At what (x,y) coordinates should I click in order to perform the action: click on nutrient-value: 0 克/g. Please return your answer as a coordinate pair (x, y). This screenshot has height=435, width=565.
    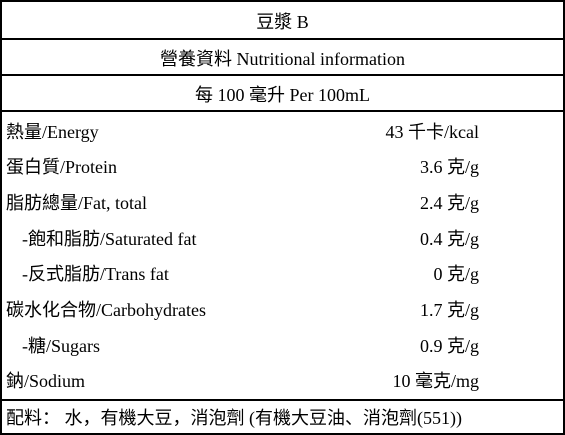
    Looking at the image, I should click on (456, 274).